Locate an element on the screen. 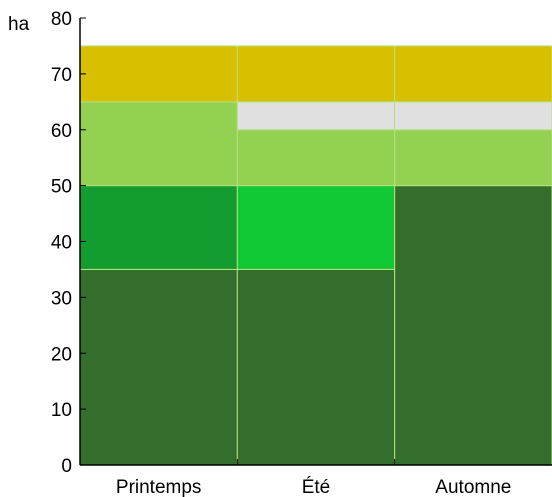 The image size is (552, 497). x-axis: Printemps Été Automne is located at coordinates (316, 478).